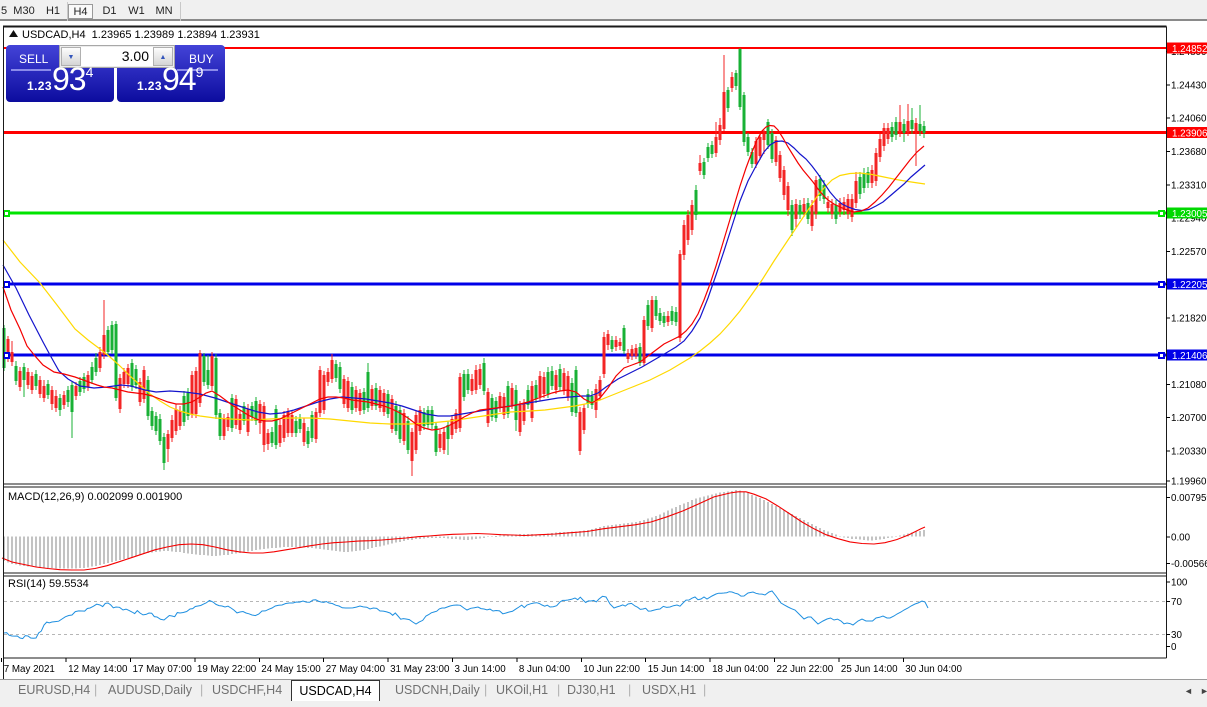  Describe the element at coordinates (545, 669) in the screenshot. I see `svg-text: 8 Jun 04:00` at that location.